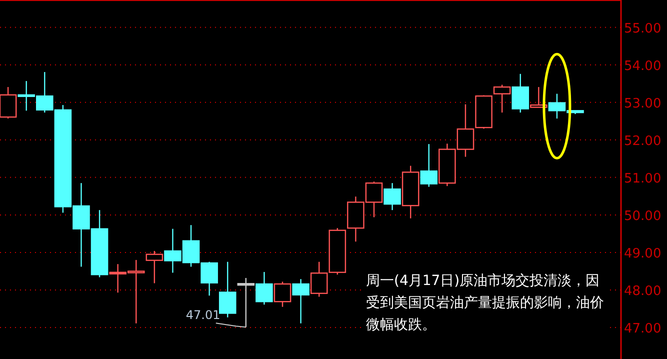 This screenshot has height=359, width=667. I want to click on y-tick-label: 50.00, so click(643, 216).